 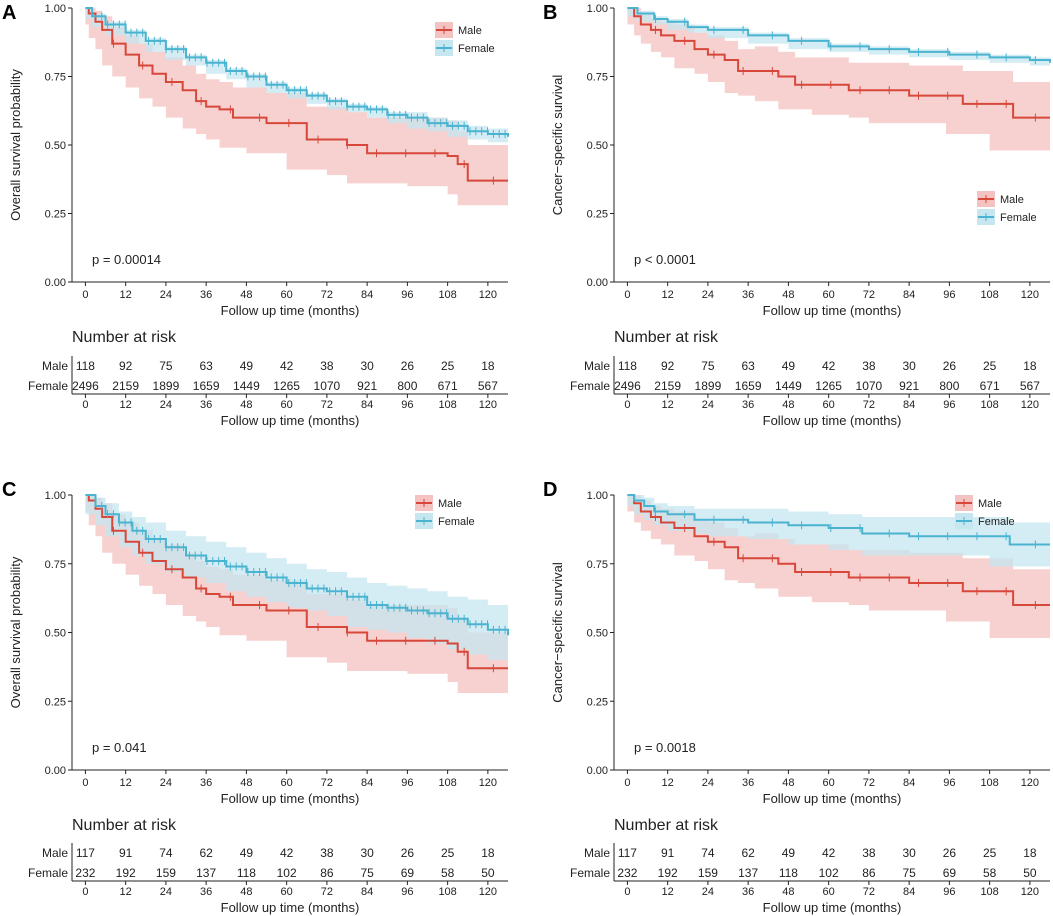 What do you see at coordinates (909, 386) in the screenshot?
I see `risk-count: 921` at bounding box center [909, 386].